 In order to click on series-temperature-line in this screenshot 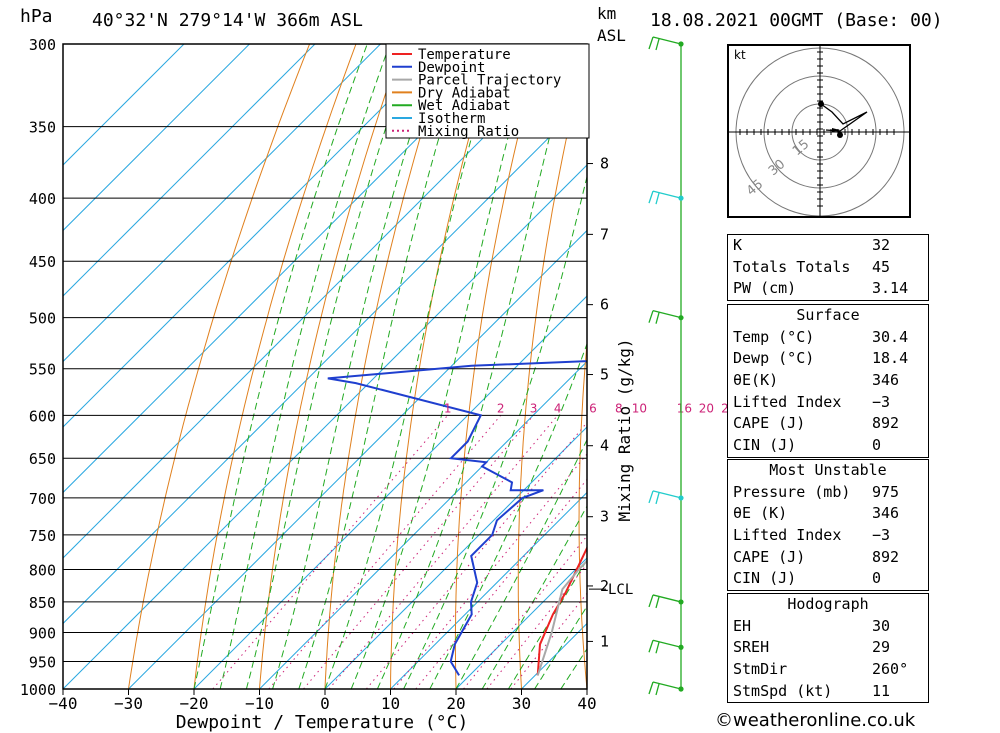, I will do `click(561, 610)`.